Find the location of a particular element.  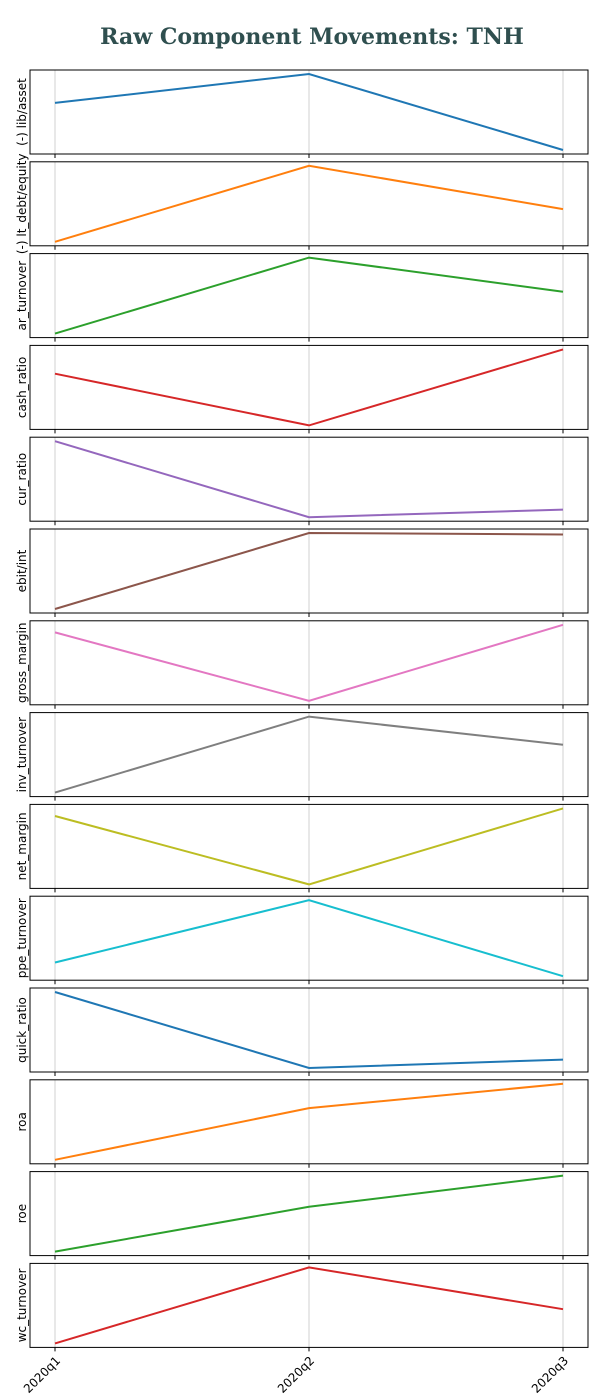

x-tick-label: 2020q3 is located at coordinates (550, 1375).